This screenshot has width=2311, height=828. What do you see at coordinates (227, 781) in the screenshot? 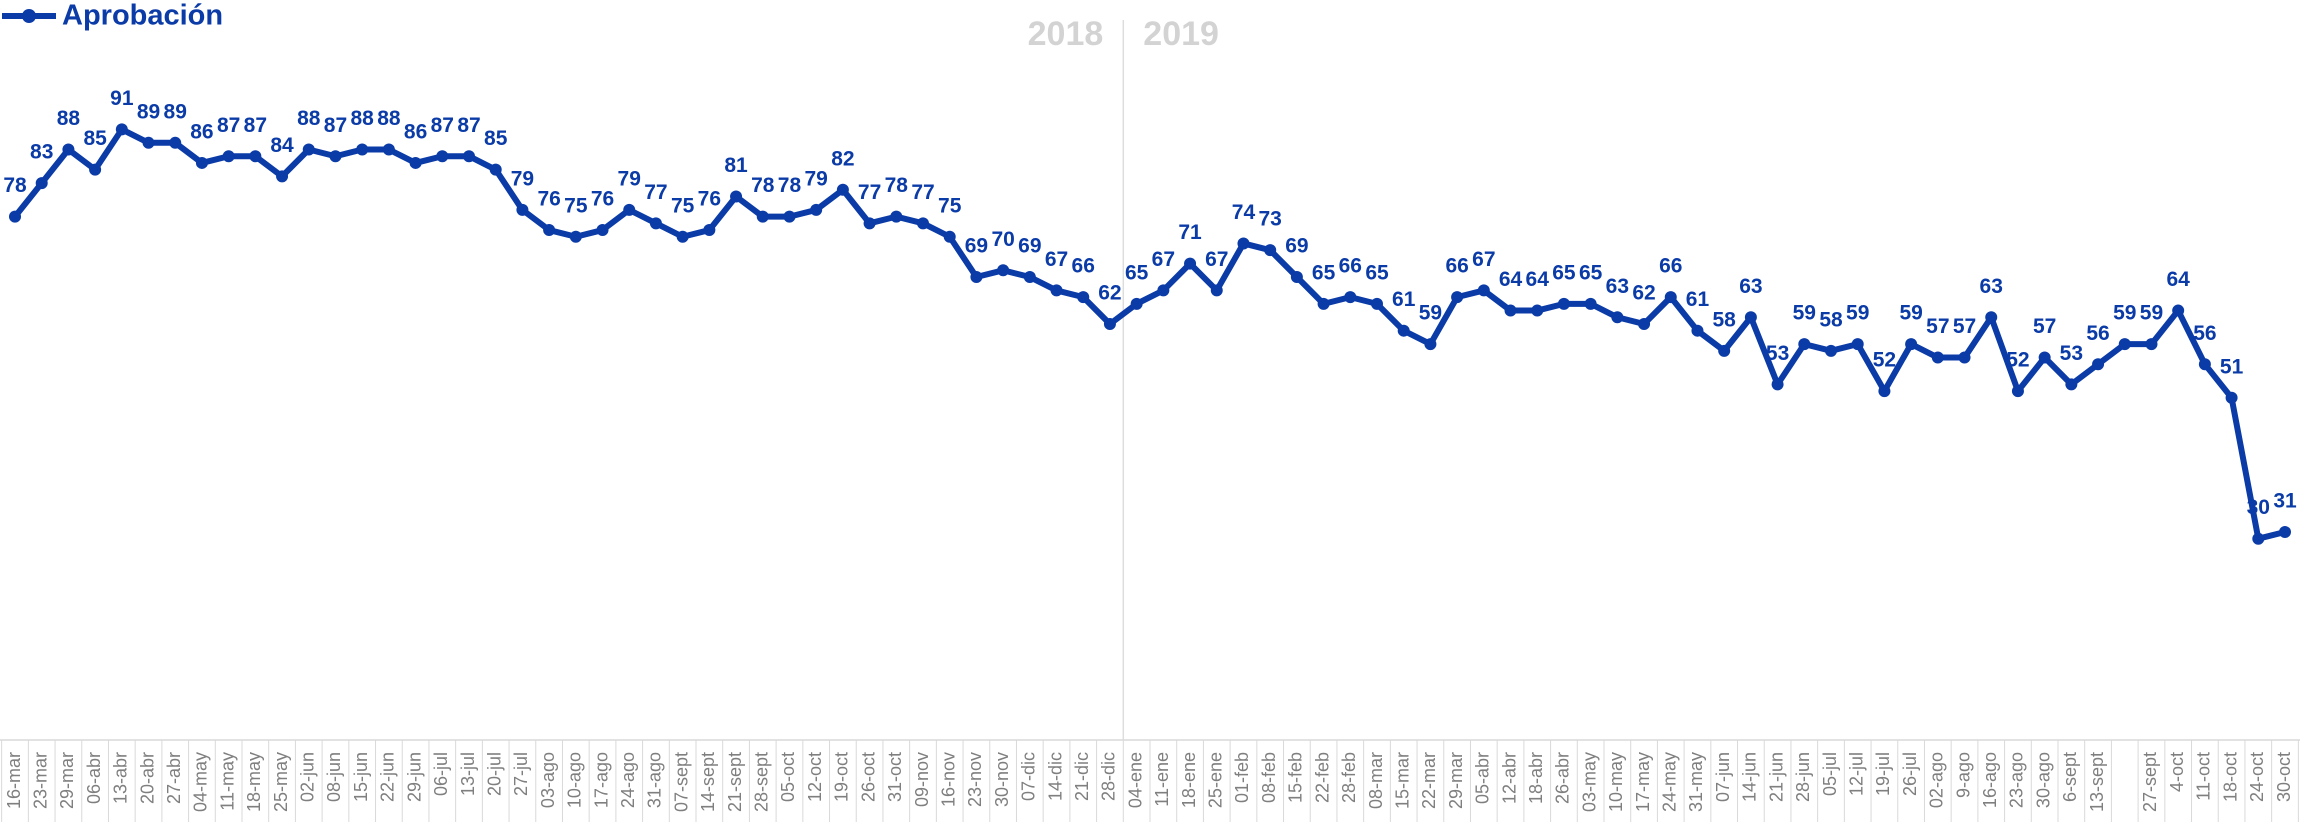
I see `x-tick-label: 11-may` at bounding box center [227, 781].